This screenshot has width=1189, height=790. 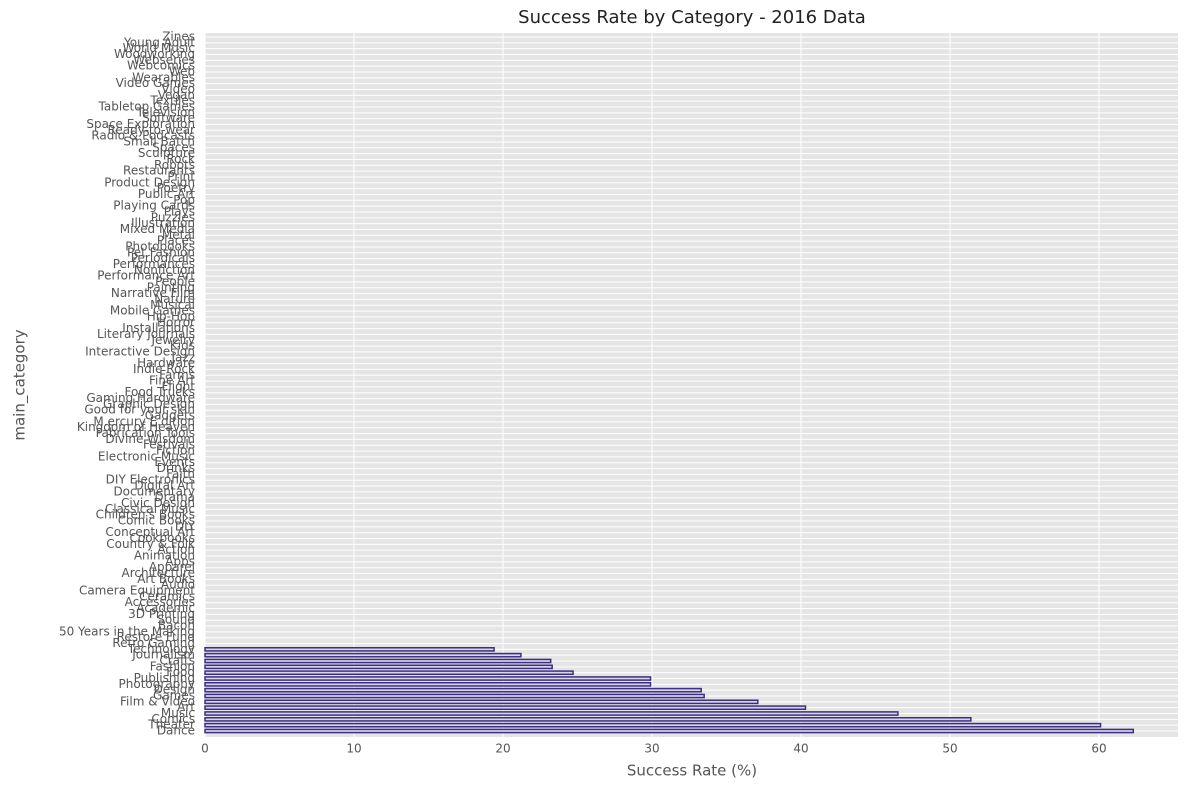 What do you see at coordinates (140, 351) in the screenshot?
I see `y-tick-label: Interactive Design` at bounding box center [140, 351].